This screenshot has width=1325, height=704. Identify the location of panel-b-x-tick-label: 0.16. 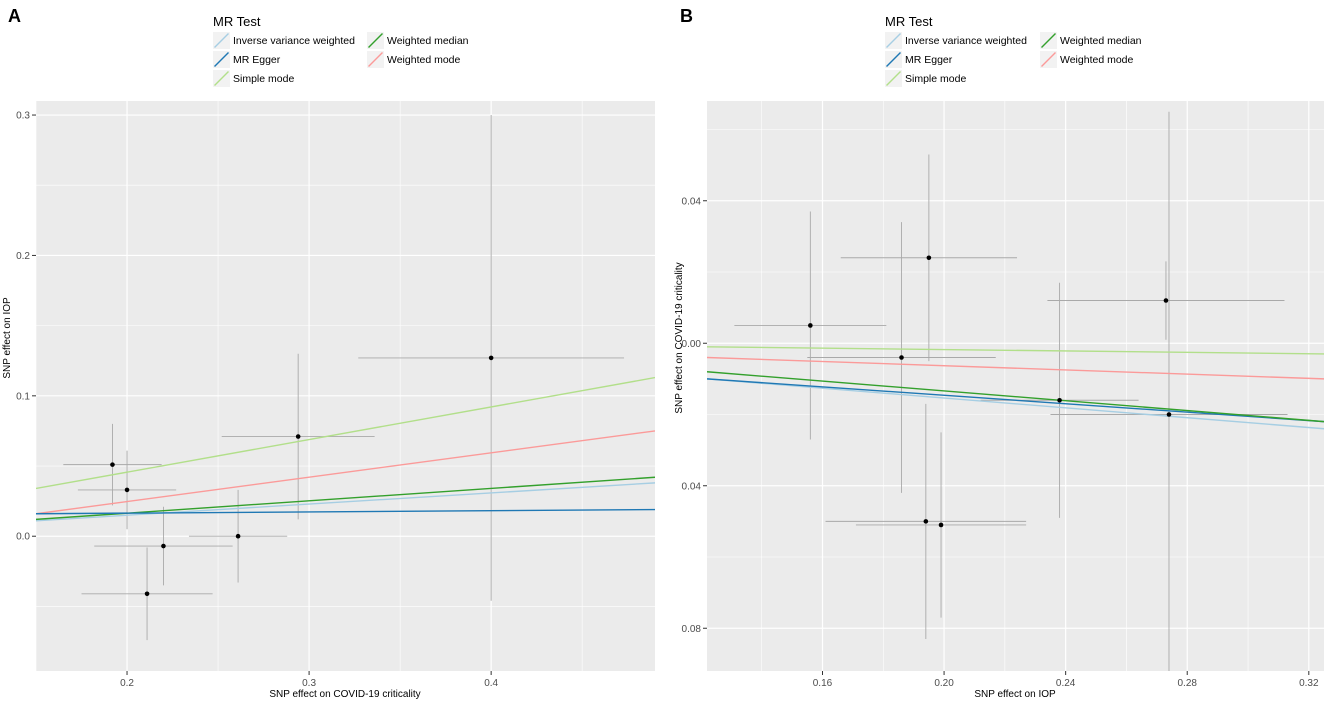
(823, 683).